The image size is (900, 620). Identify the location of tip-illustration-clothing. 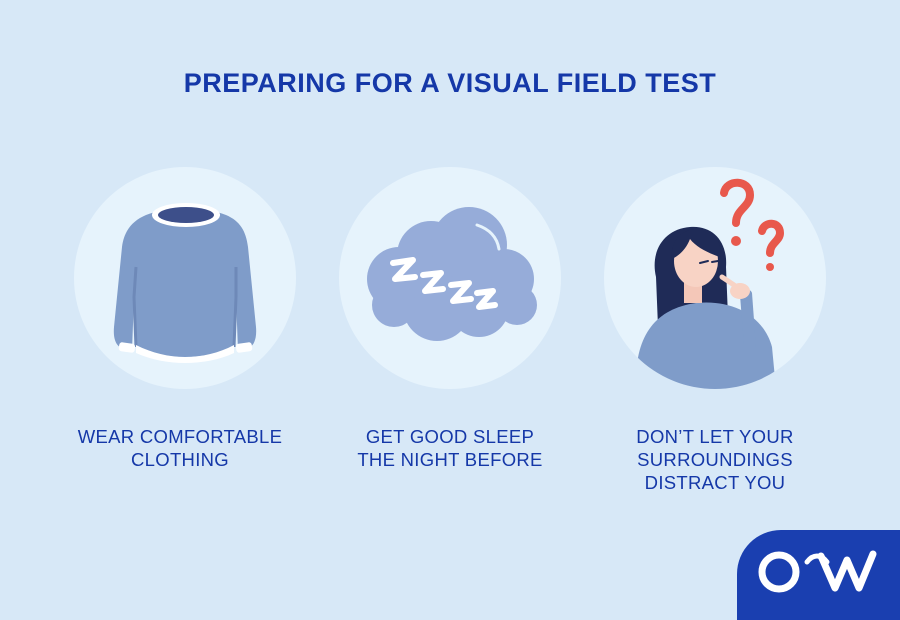
(185, 278).